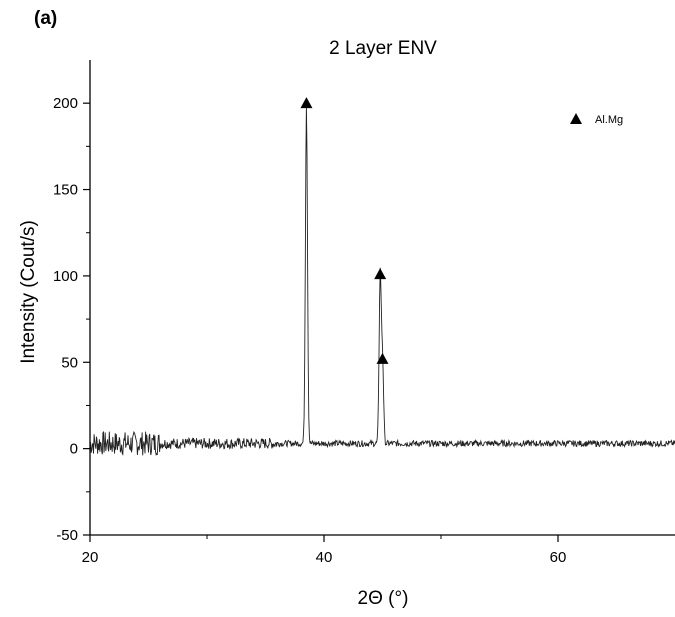  I want to click on y-tick-label: 200, so click(65, 103).